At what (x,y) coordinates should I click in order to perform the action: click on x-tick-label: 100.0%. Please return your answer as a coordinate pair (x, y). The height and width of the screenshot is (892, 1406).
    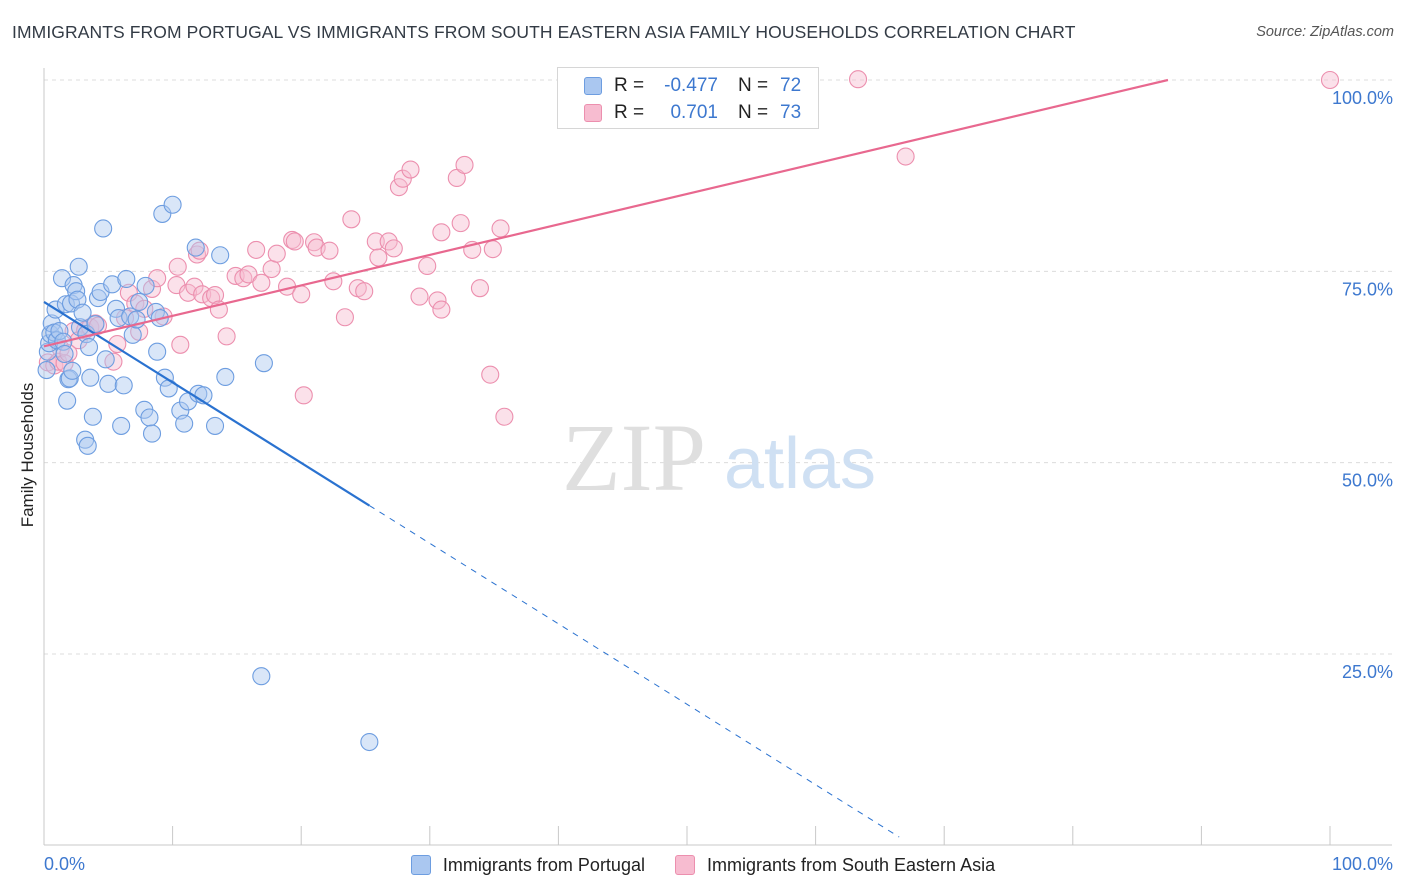
    Looking at the image, I should click on (1362, 864).